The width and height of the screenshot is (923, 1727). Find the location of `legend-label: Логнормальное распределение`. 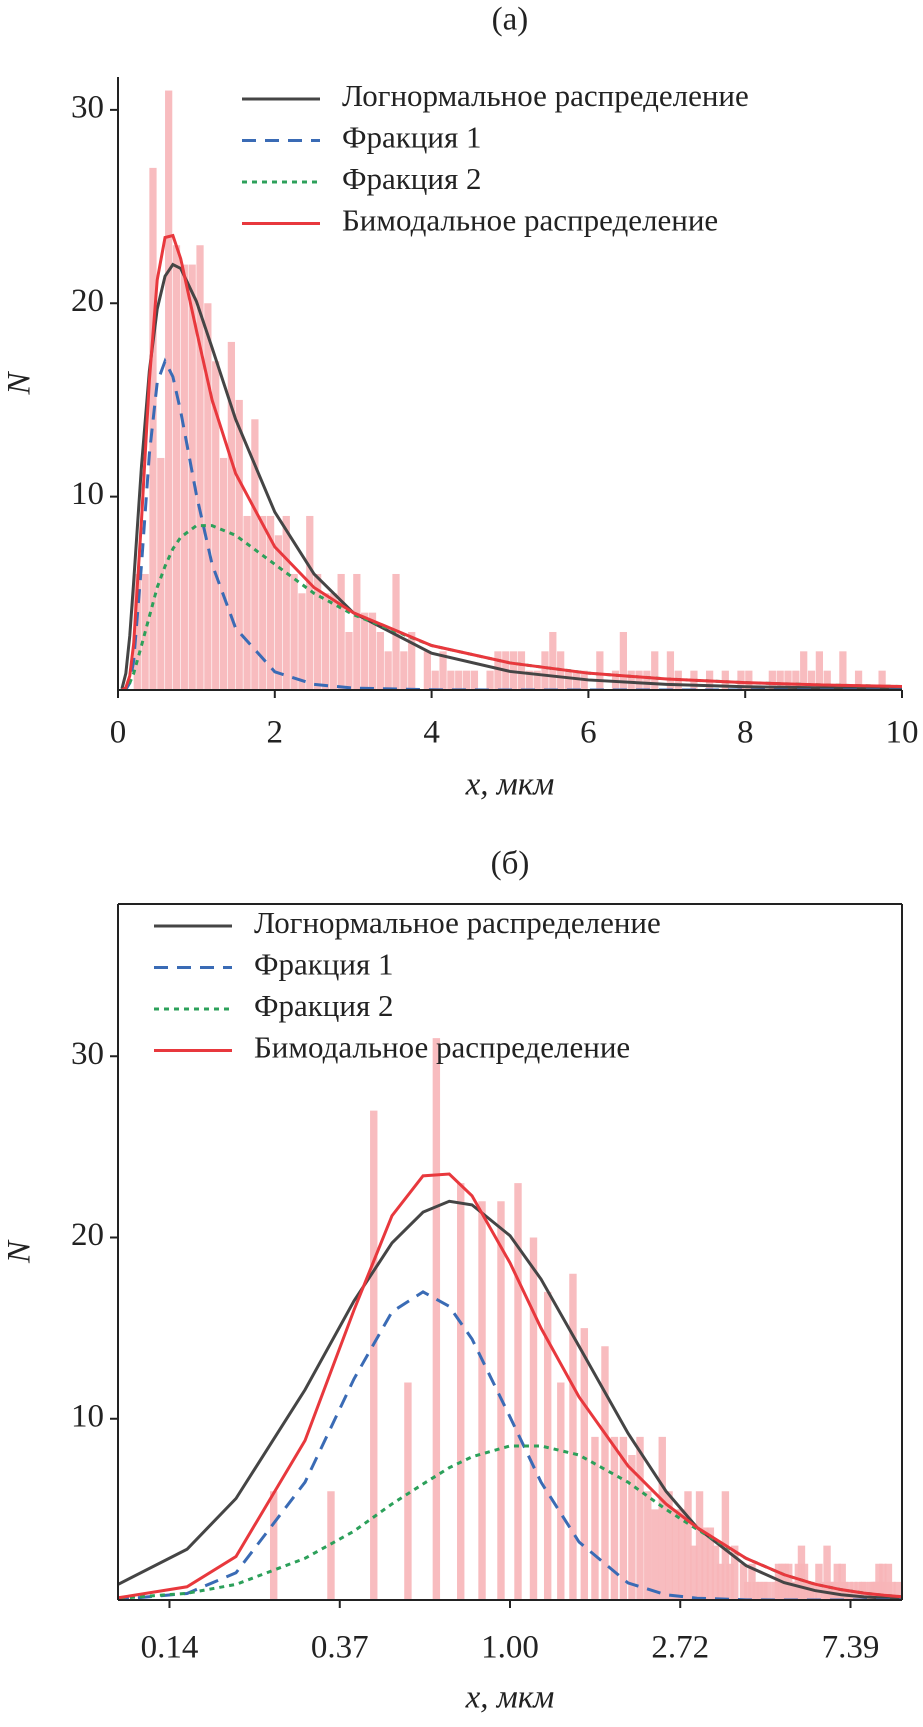

legend-label: Логнормальное распределение is located at coordinates (457, 922).